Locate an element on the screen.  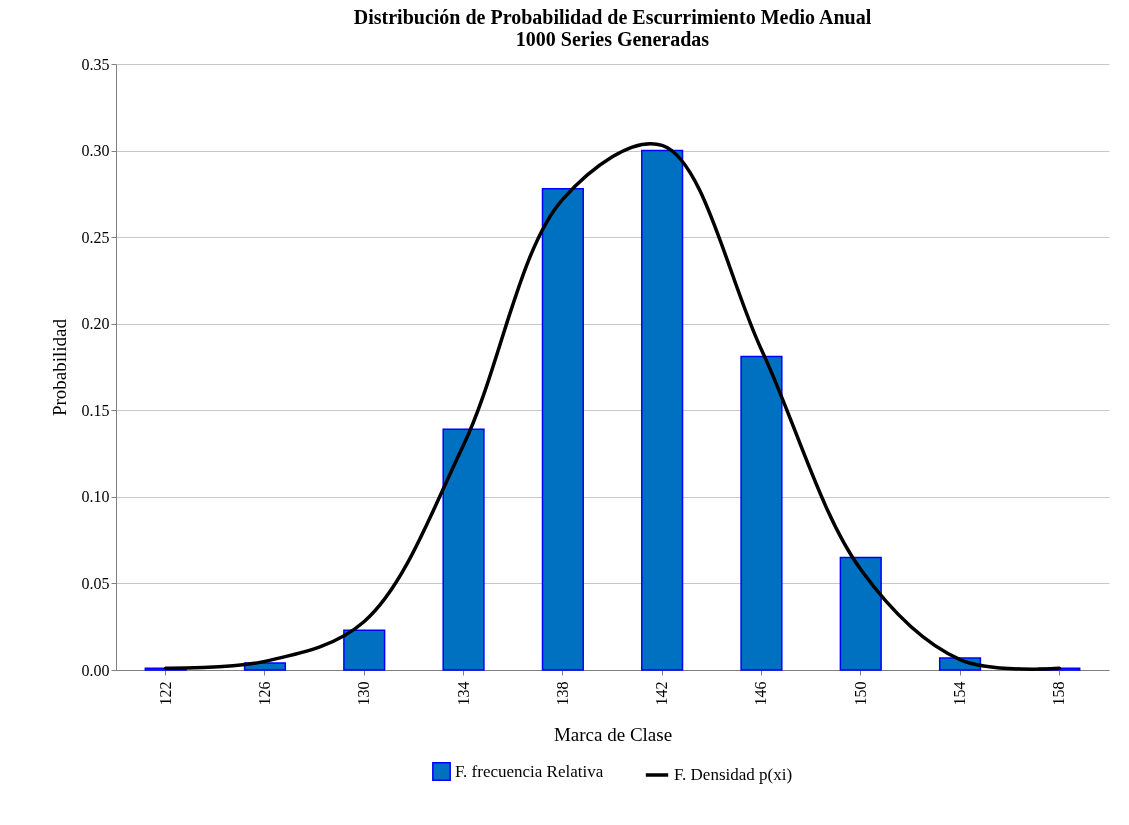
y-tick-label: 0.15 is located at coordinates (95, 410).